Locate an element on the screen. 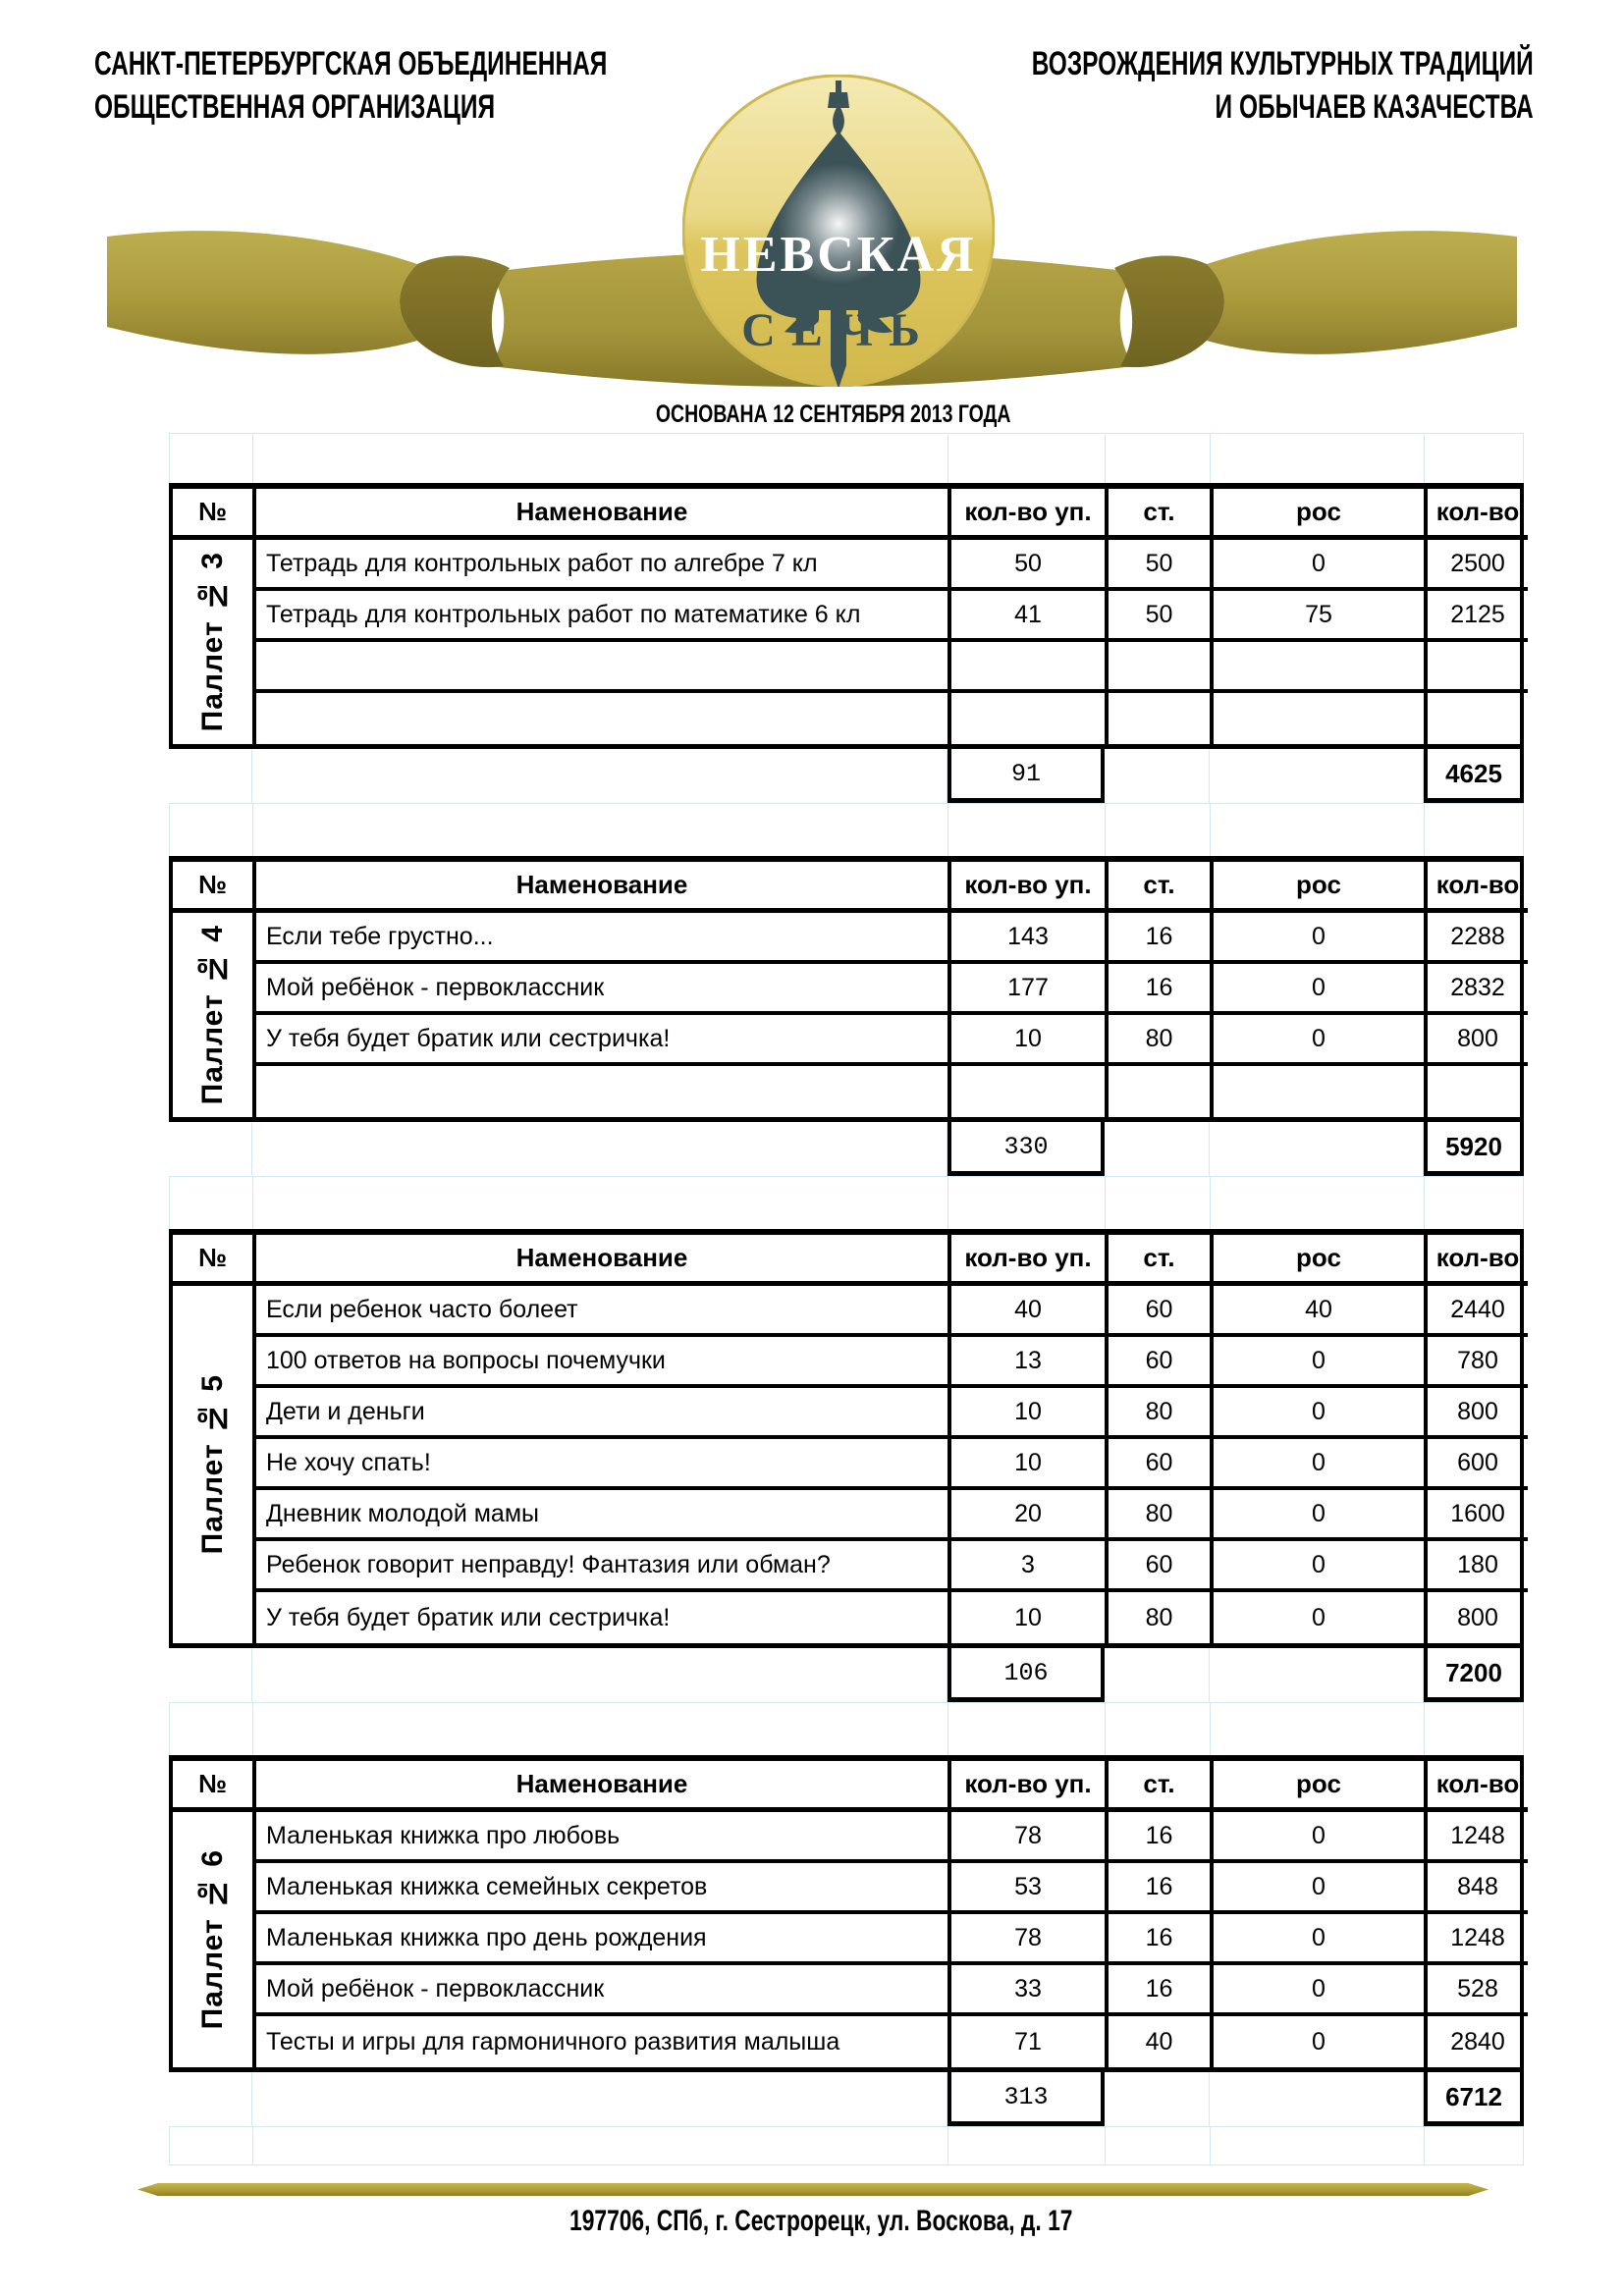 Image resolution: width=1624 pixels, height=2296 pixels. table-cell-name: Маленькая книжка про день рождения is located at coordinates (603, 1939).